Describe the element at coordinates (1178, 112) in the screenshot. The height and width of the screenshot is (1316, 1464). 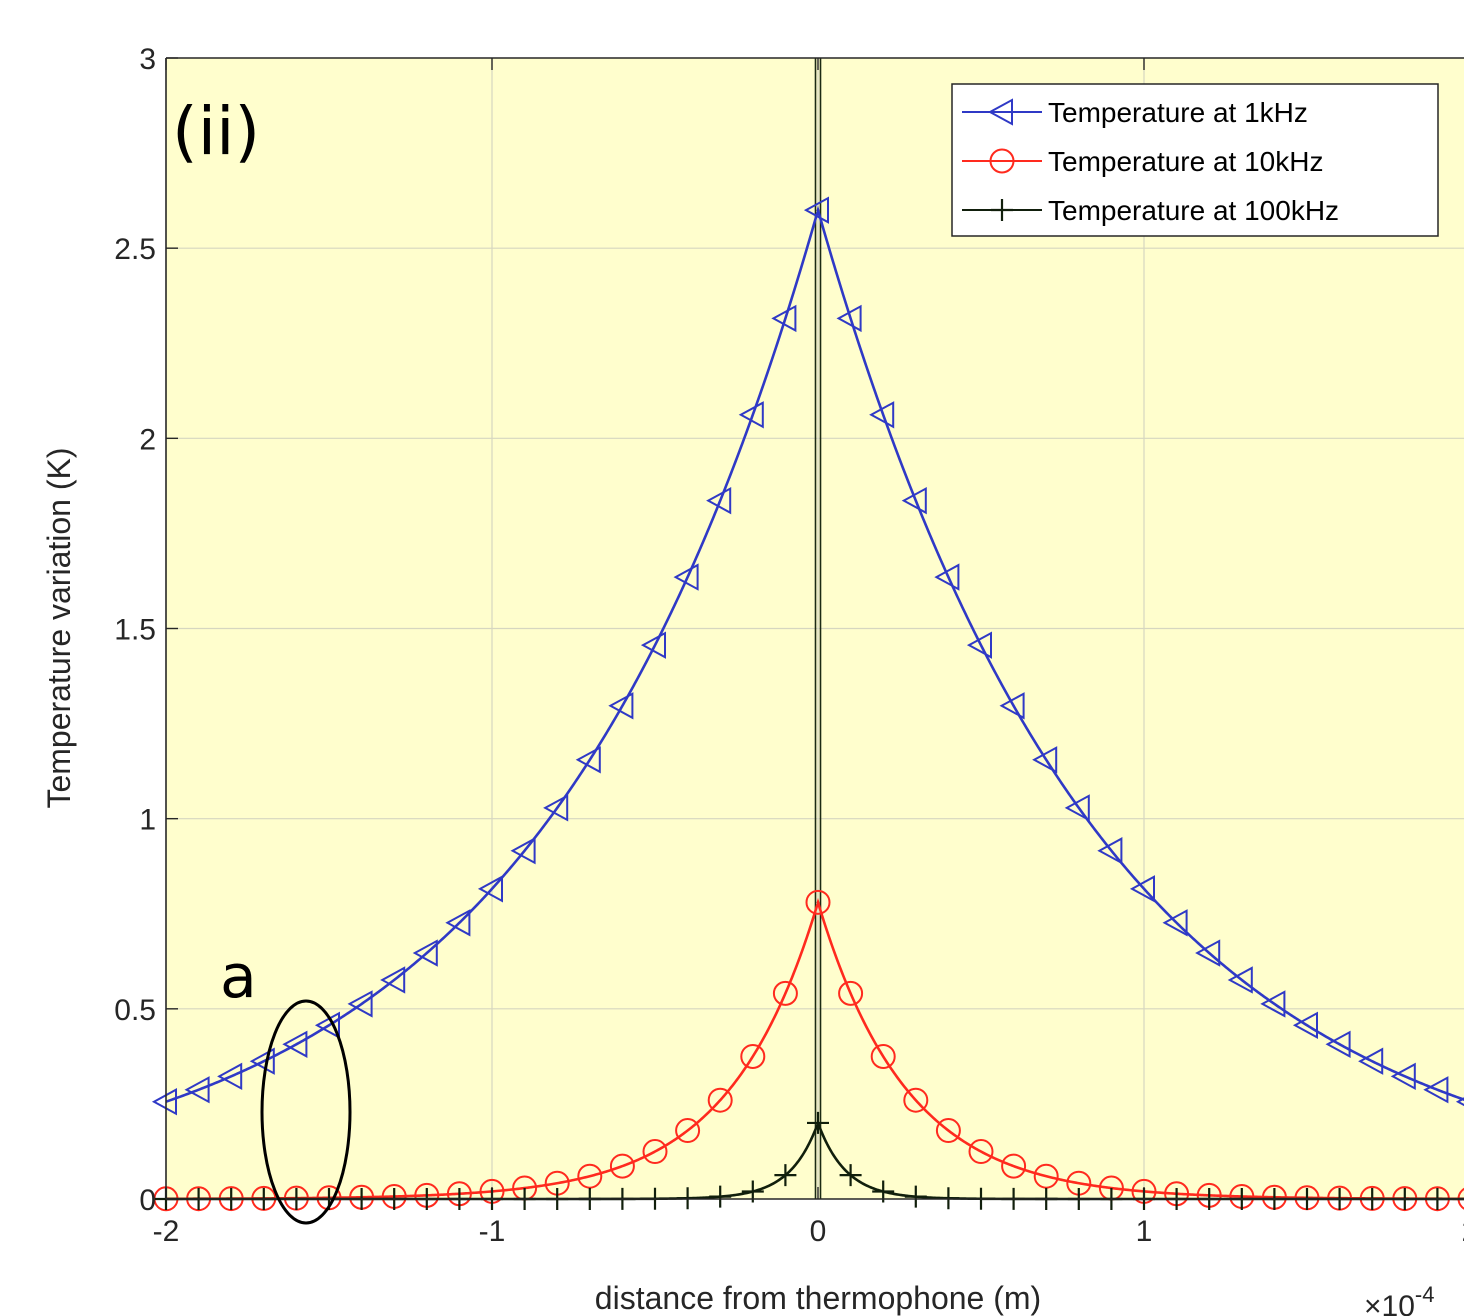
I see `legend-label-1khz: Temperature at 1kHz` at that location.